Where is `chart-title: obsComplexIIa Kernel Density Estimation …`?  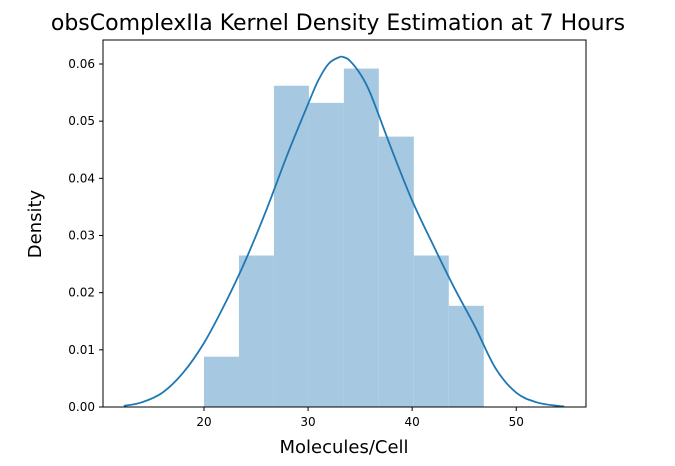
chart-title: obsComplexIIa Kernel Density Estimation … is located at coordinates (338, 23).